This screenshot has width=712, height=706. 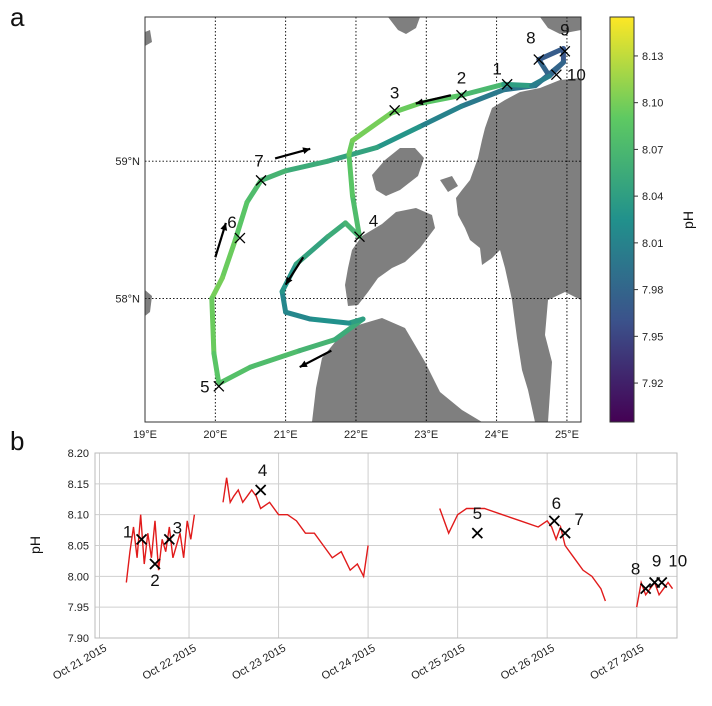 What do you see at coordinates (35, 545) in the screenshot?
I see `line-y-label: pH` at bounding box center [35, 545].